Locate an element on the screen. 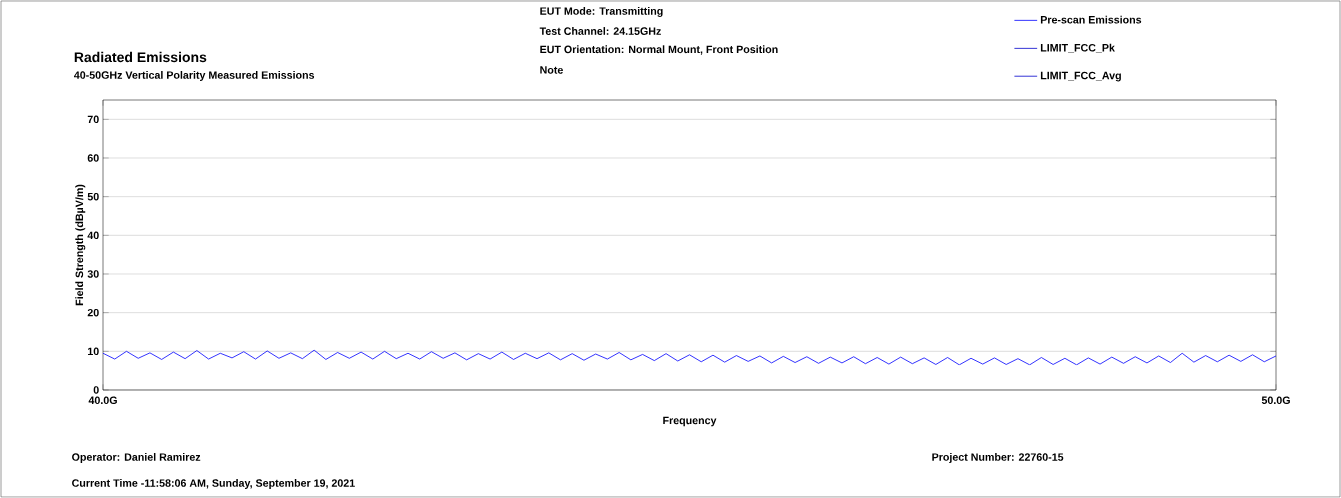 The height and width of the screenshot is (498, 1341). legend-label: LIMIT_FCC_Pk is located at coordinates (1077, 48).